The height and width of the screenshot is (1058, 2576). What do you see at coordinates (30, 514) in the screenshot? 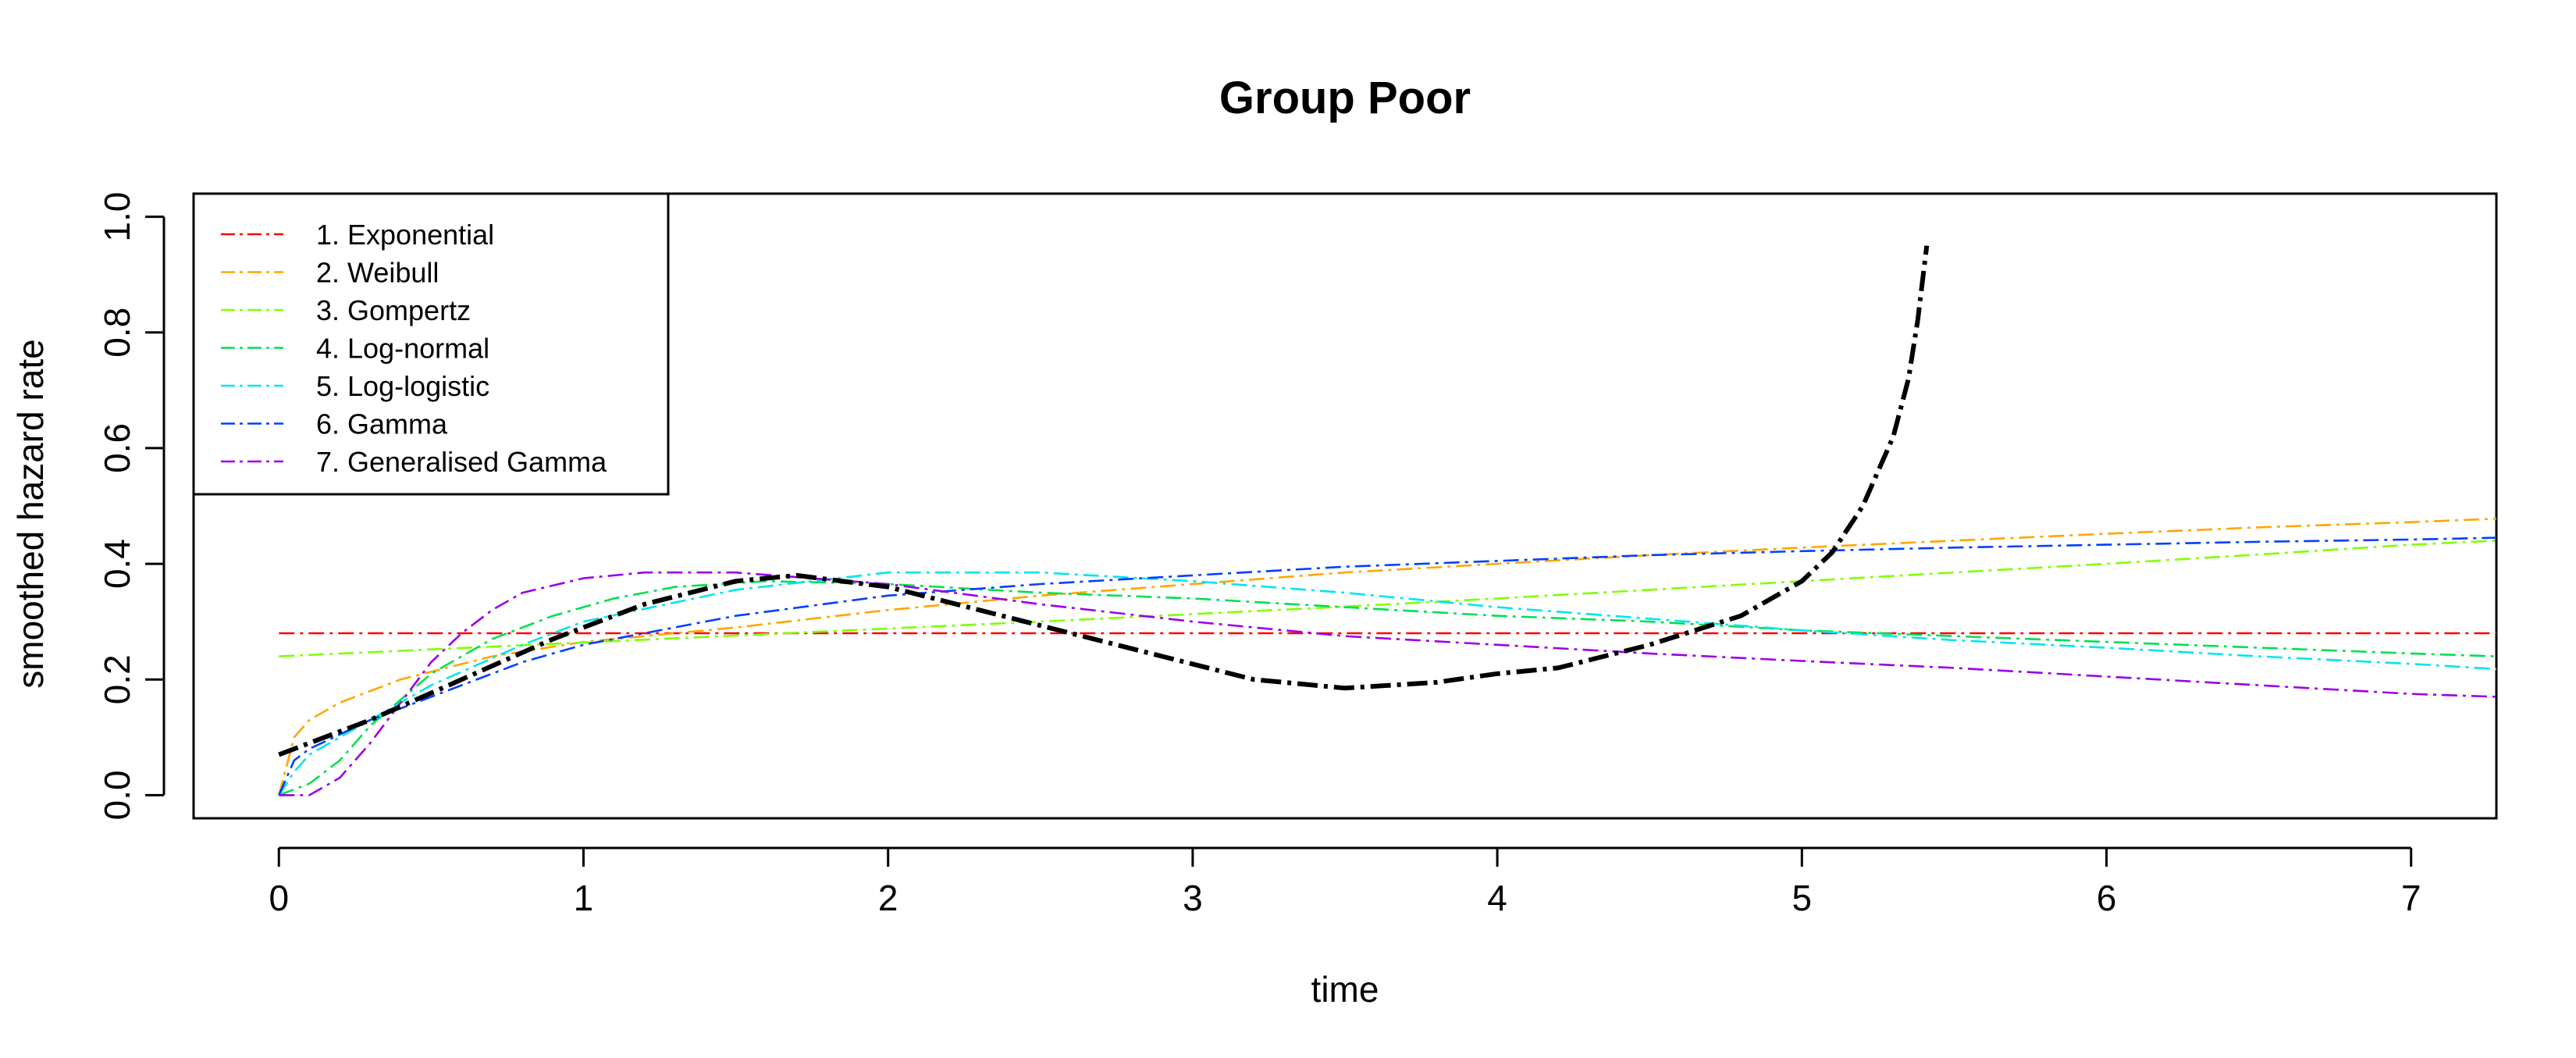
I see `y-axis-label: smoothed hazard rate` at bounding box center [30, 514].